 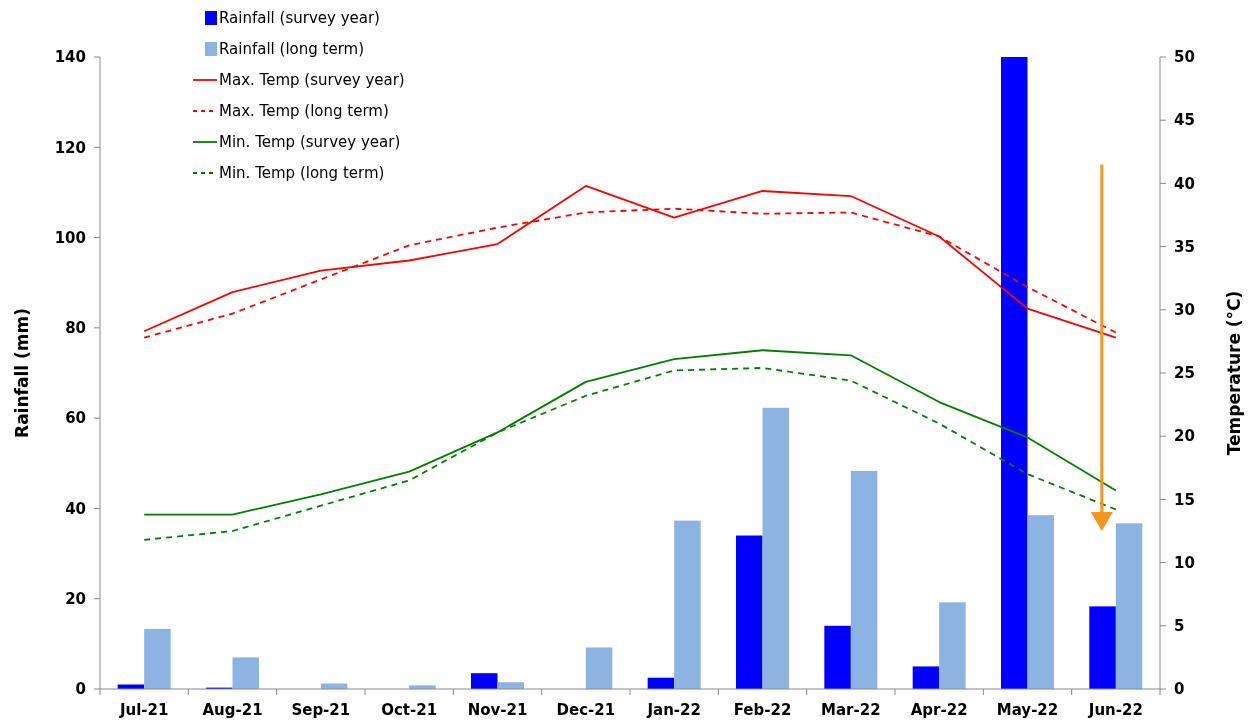 I want to click on legend-label: Max. Temp (long term), so click(x=304, y=111).